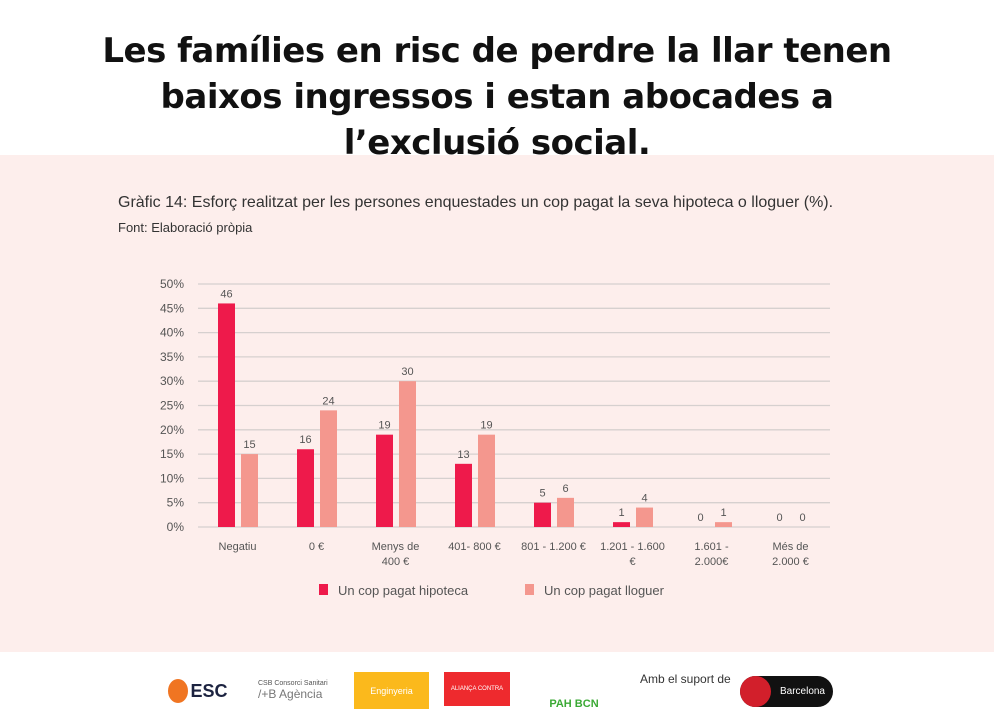  I want to click on logo-pah-bcn: PAH BCN, so click(574, 704).